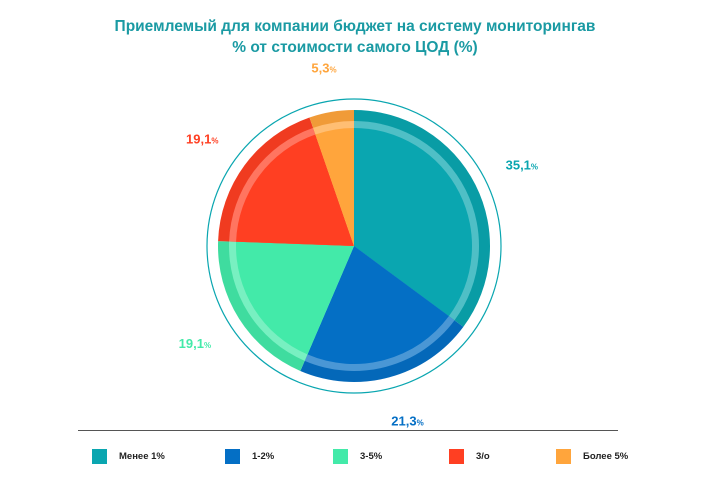  I want to click on legend-item: Более 5%, so click(592, 456).